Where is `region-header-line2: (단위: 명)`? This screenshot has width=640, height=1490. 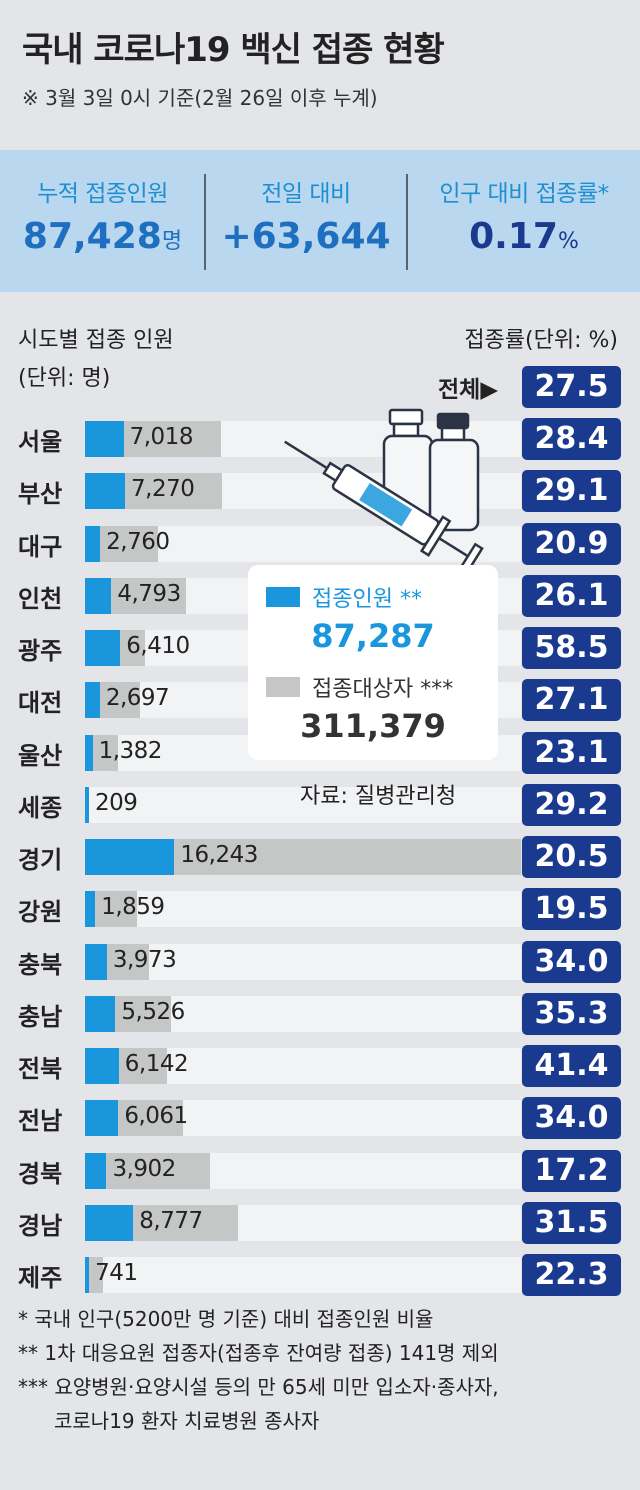
region-header-line2: (단위: 명) is located at coordinates (64, 378).